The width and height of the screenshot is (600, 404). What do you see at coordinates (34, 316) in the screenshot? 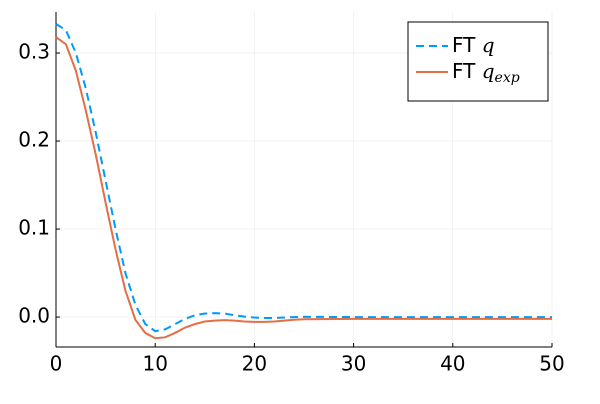
I see `y-tick-label: 0.0` at bounding box center [34, 316].